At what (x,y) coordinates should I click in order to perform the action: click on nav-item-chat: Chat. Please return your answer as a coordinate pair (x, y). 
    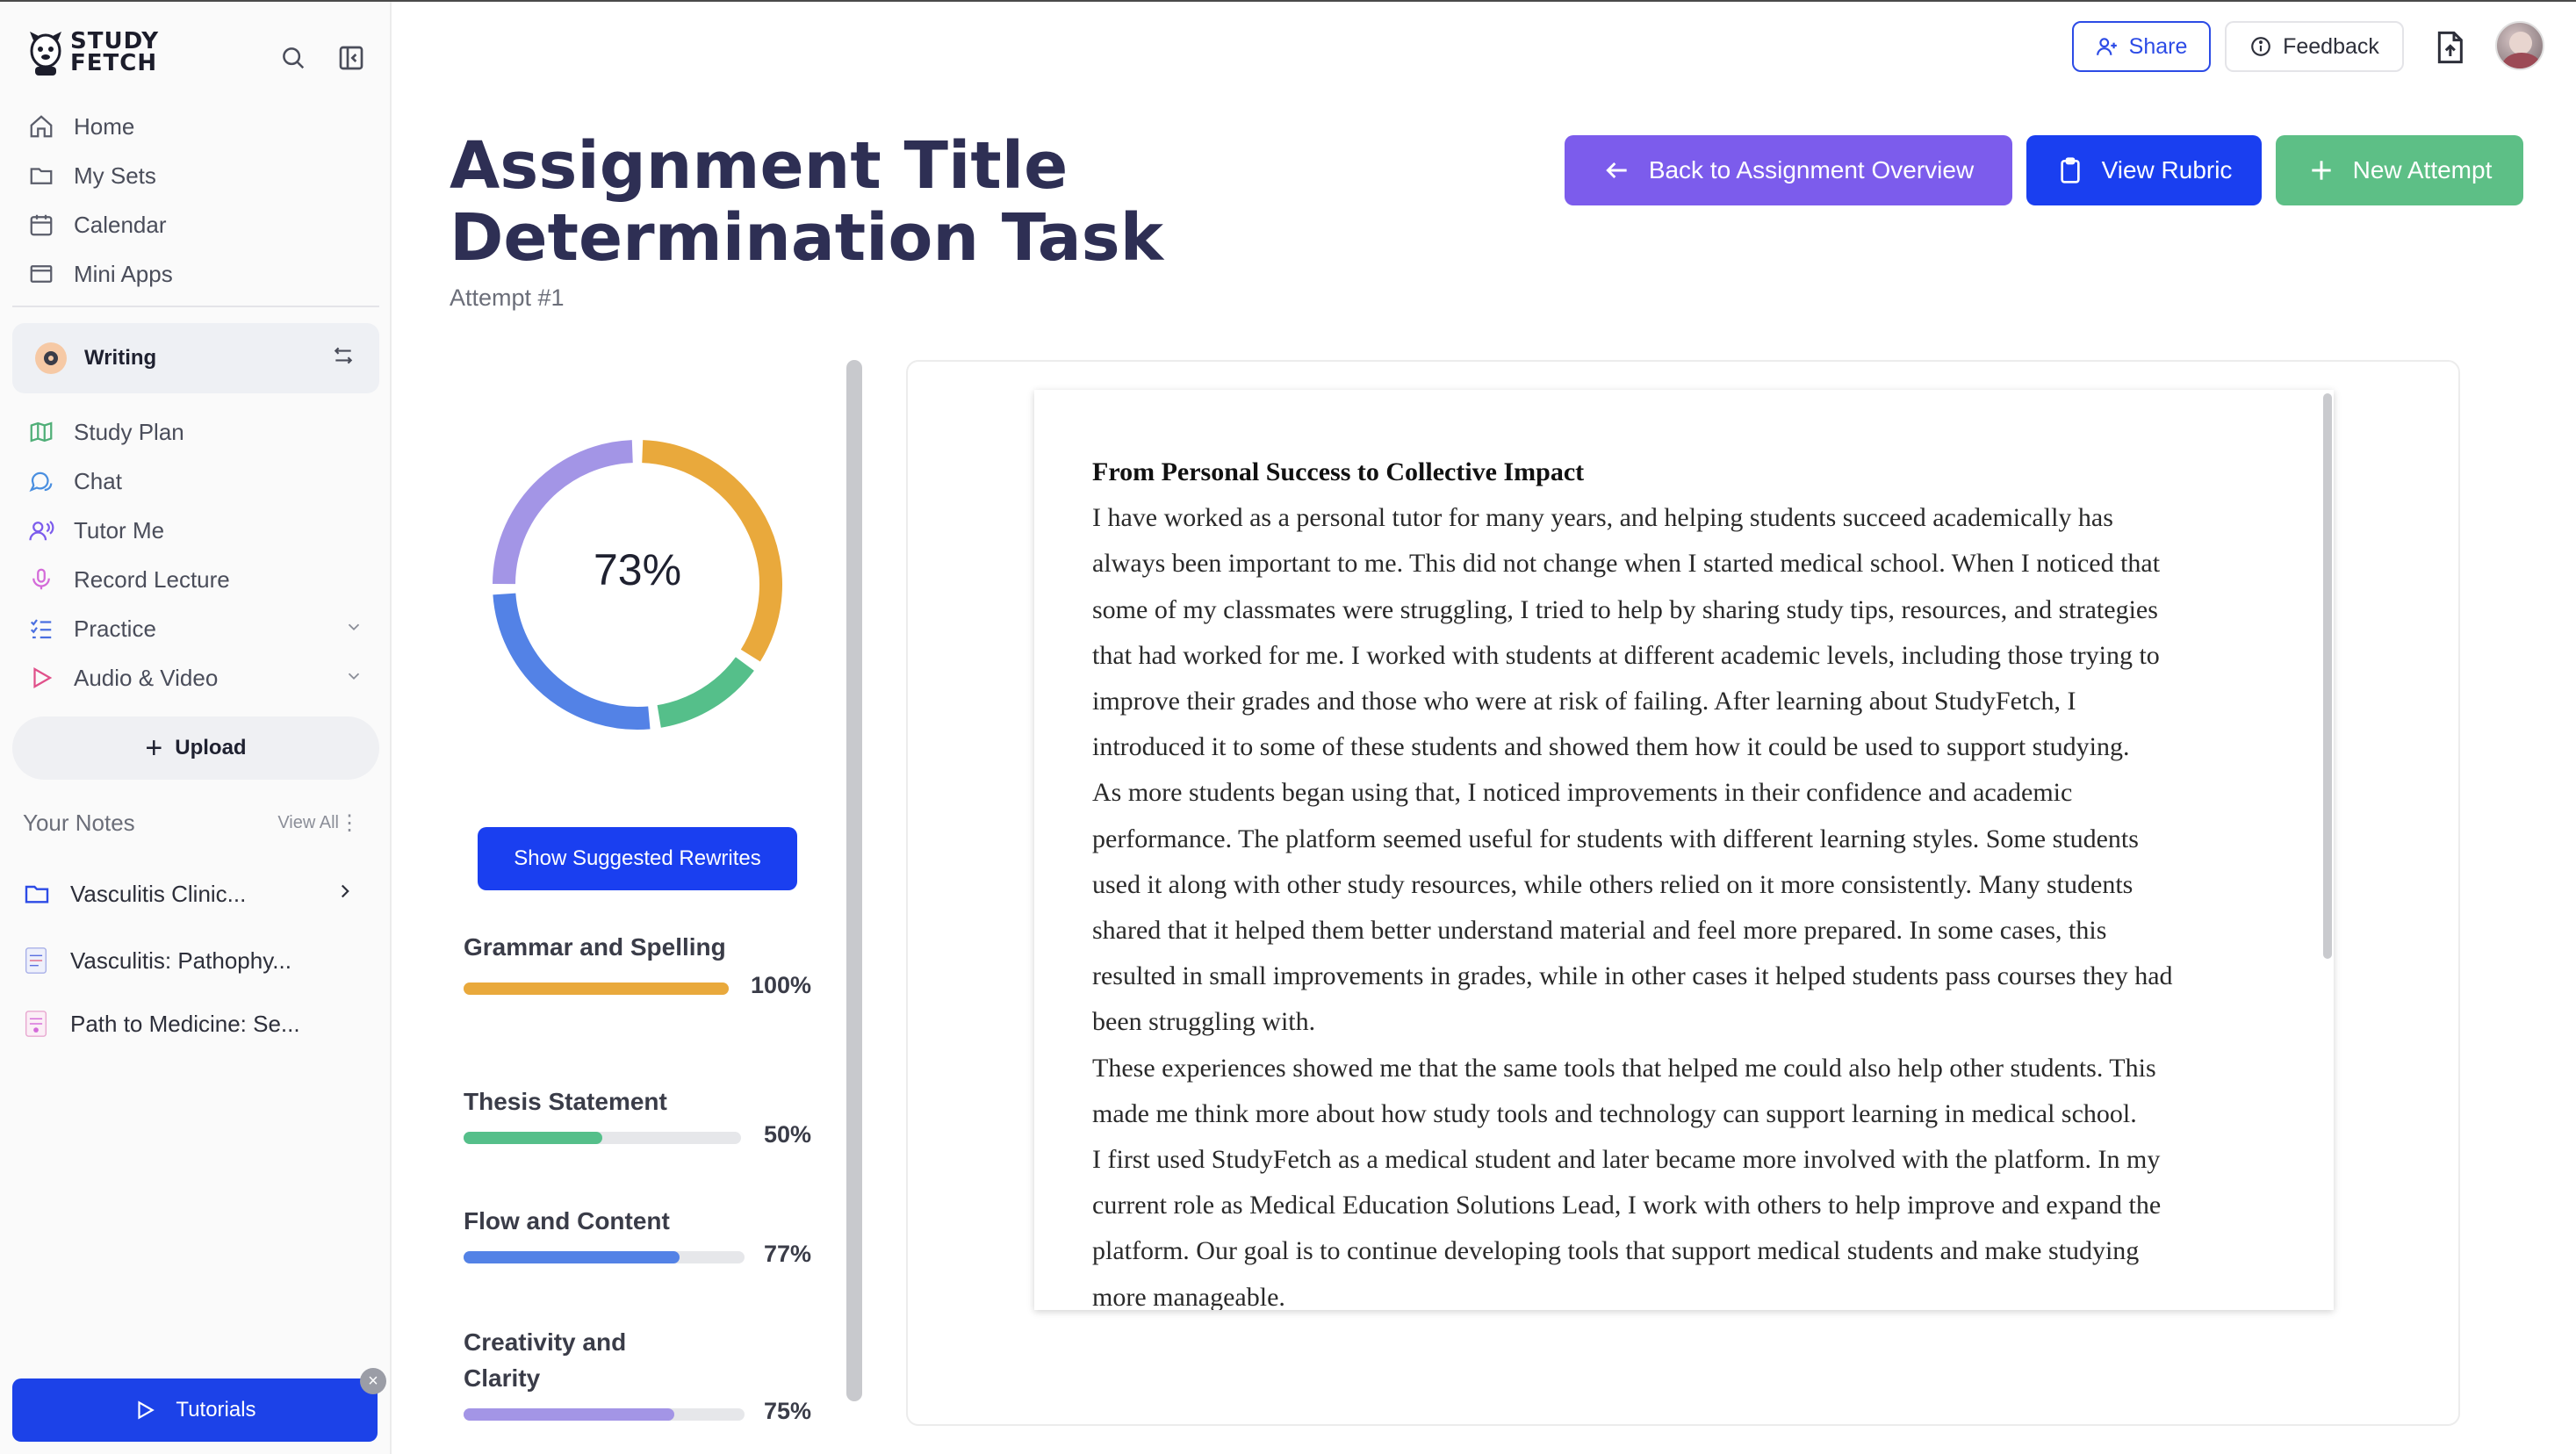
    Looking at the image, I should click on (195, 481).